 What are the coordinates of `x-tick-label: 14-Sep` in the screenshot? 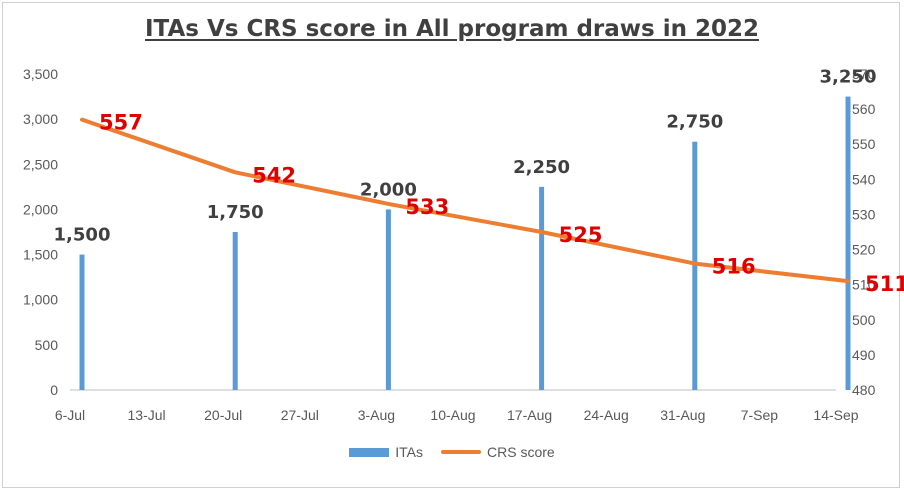 It's located at (835, 415).